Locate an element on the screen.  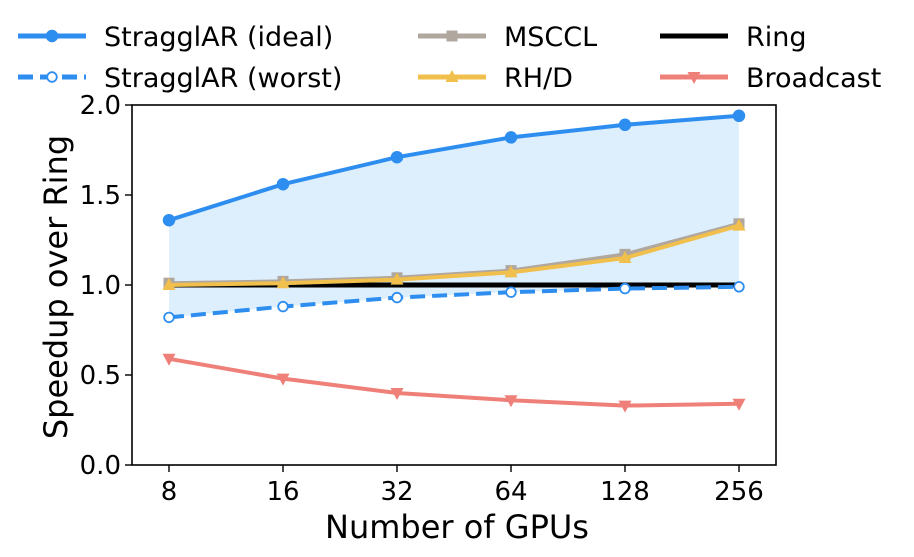
x-tick-label: 64 is located at coordinates (510, 492).